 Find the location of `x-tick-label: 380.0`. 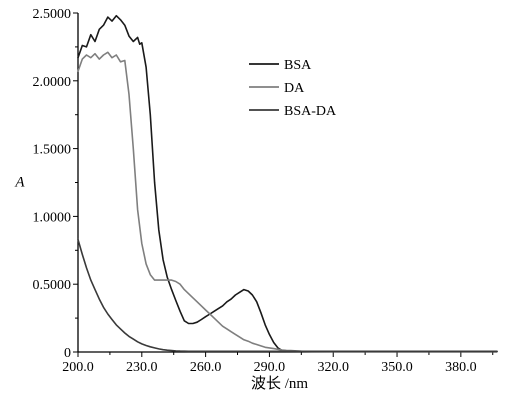

x-tick-label: 380.0 is located at coordinates (461, 367).